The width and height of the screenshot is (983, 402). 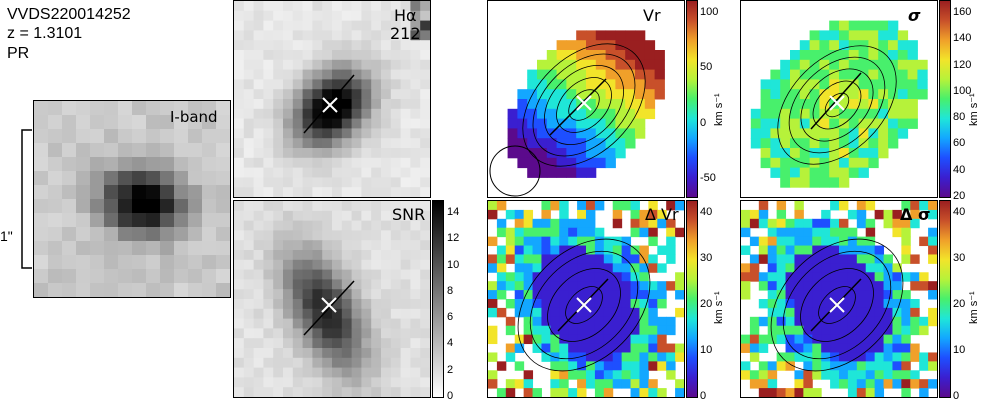 What do you see at coordinates (974, 307) in the screenshot?
I see `dsigma-unit: km s⁻¹` at bounding box center [974, 307].